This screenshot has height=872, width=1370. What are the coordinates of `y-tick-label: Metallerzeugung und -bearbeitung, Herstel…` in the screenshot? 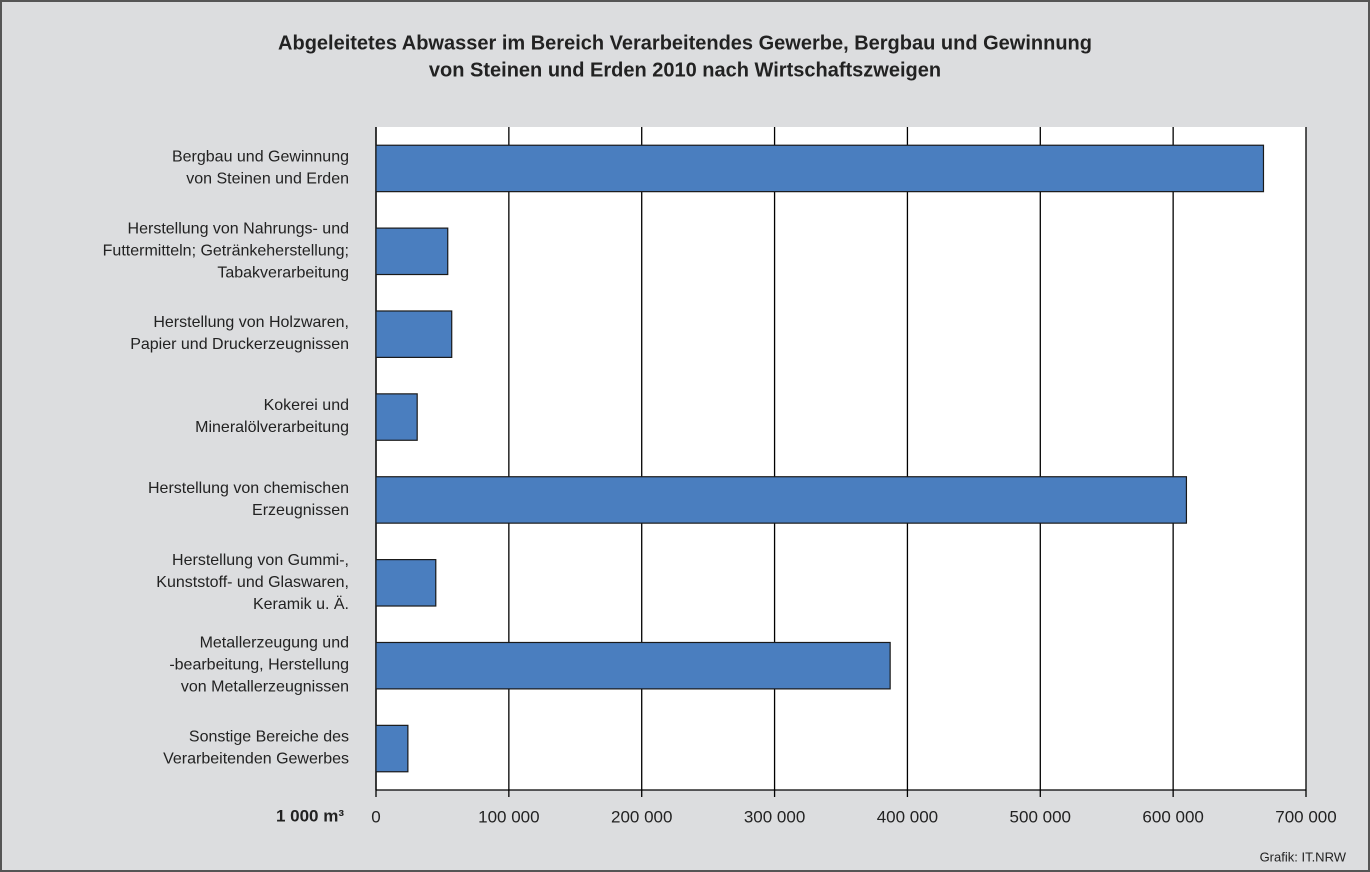 It's located at (259, 665).